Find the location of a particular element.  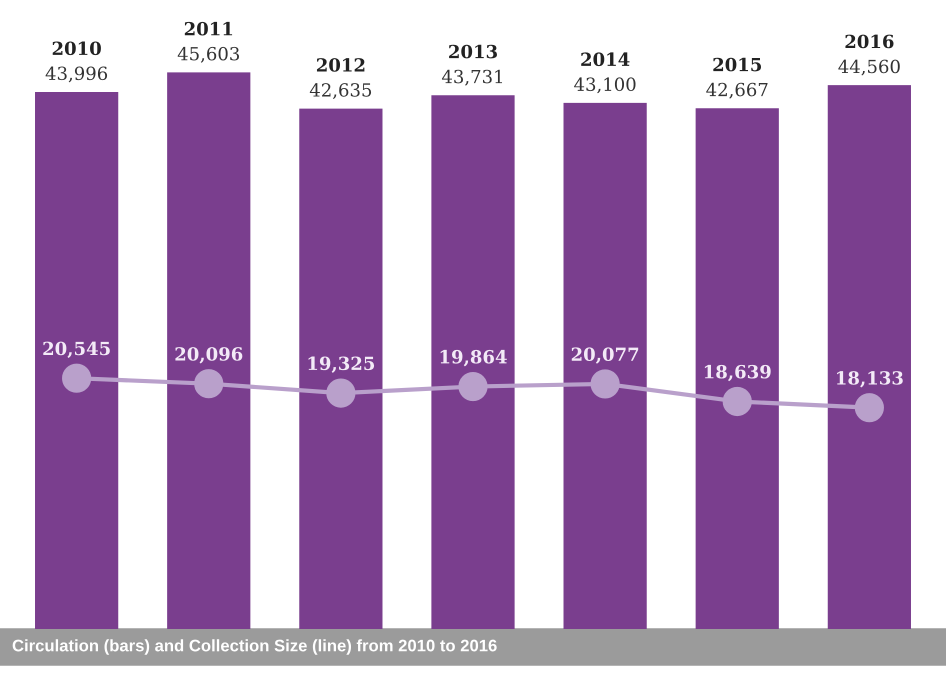

text: Circulation (bars) and Collection Size (line) from 2010 to 2016 is located at coordinates (254, 647).